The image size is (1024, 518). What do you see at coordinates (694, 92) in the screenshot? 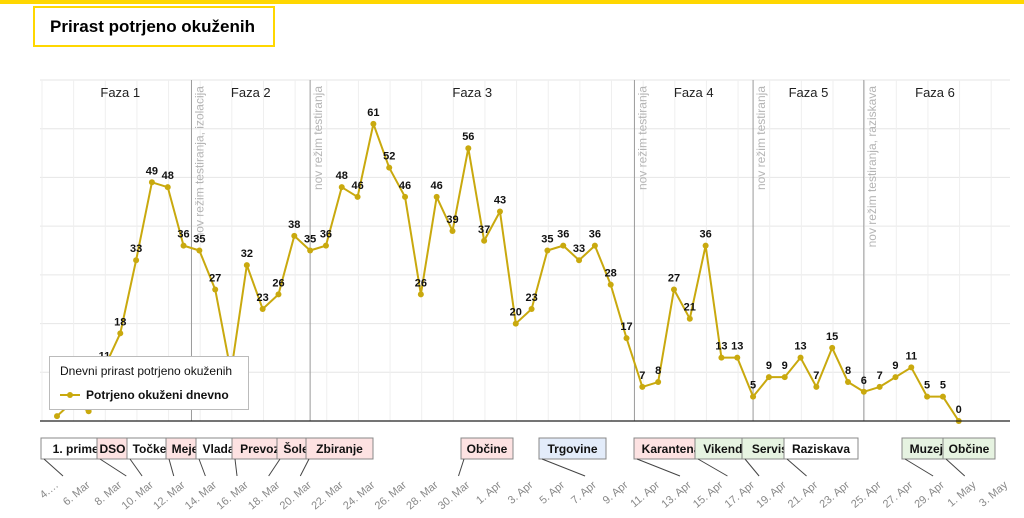
I see `phase-title: Faza 4` at bounding box center [694, 92].